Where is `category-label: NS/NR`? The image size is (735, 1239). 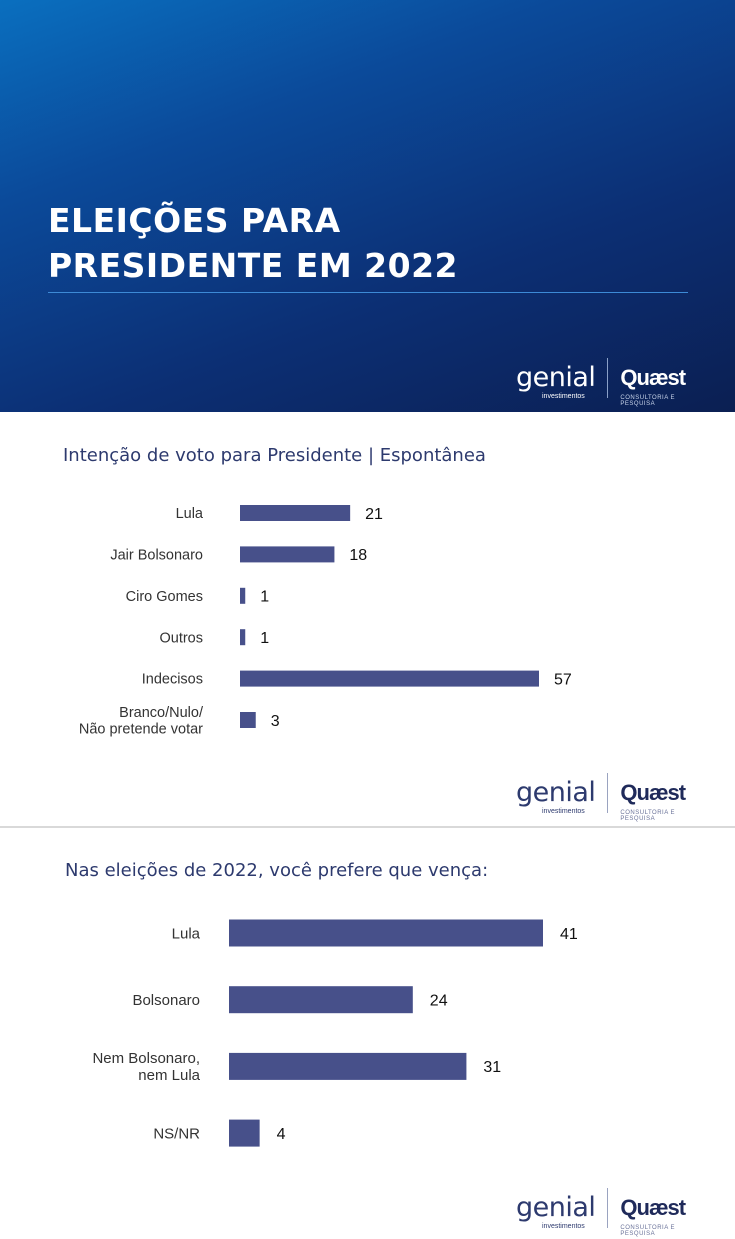 category-label: NS/NR is located at coordinates (176, 1133).